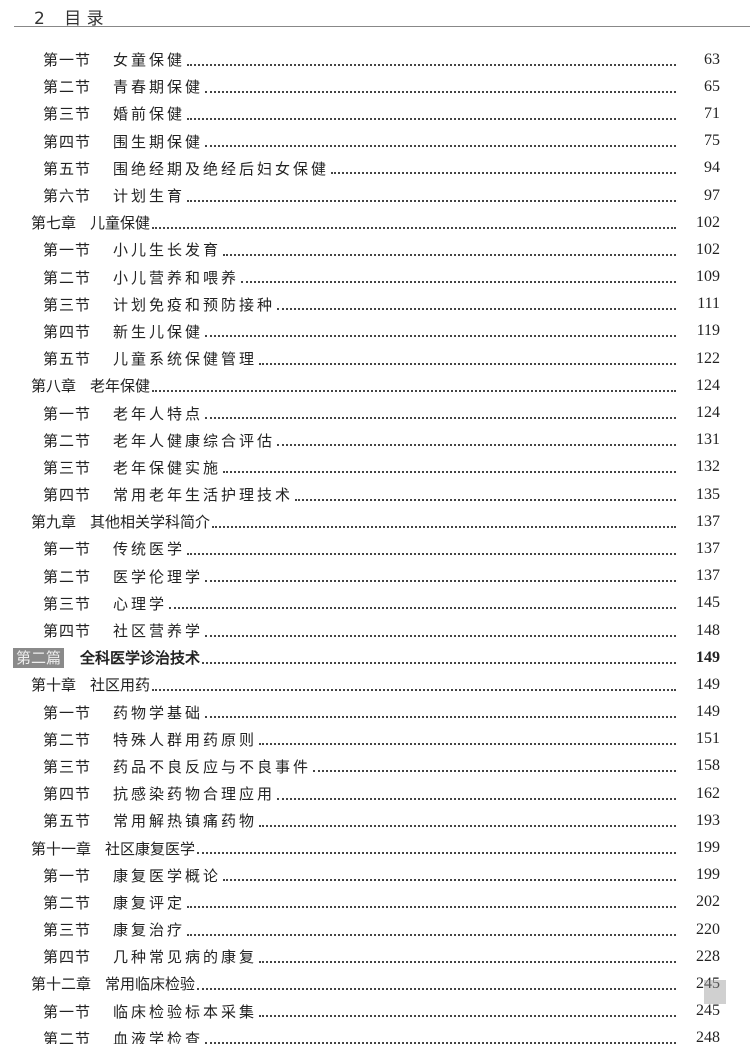  Describe the element at coordinates (149, 114) in the screenshot. I see `entry-title: 婚前保健` at that location.